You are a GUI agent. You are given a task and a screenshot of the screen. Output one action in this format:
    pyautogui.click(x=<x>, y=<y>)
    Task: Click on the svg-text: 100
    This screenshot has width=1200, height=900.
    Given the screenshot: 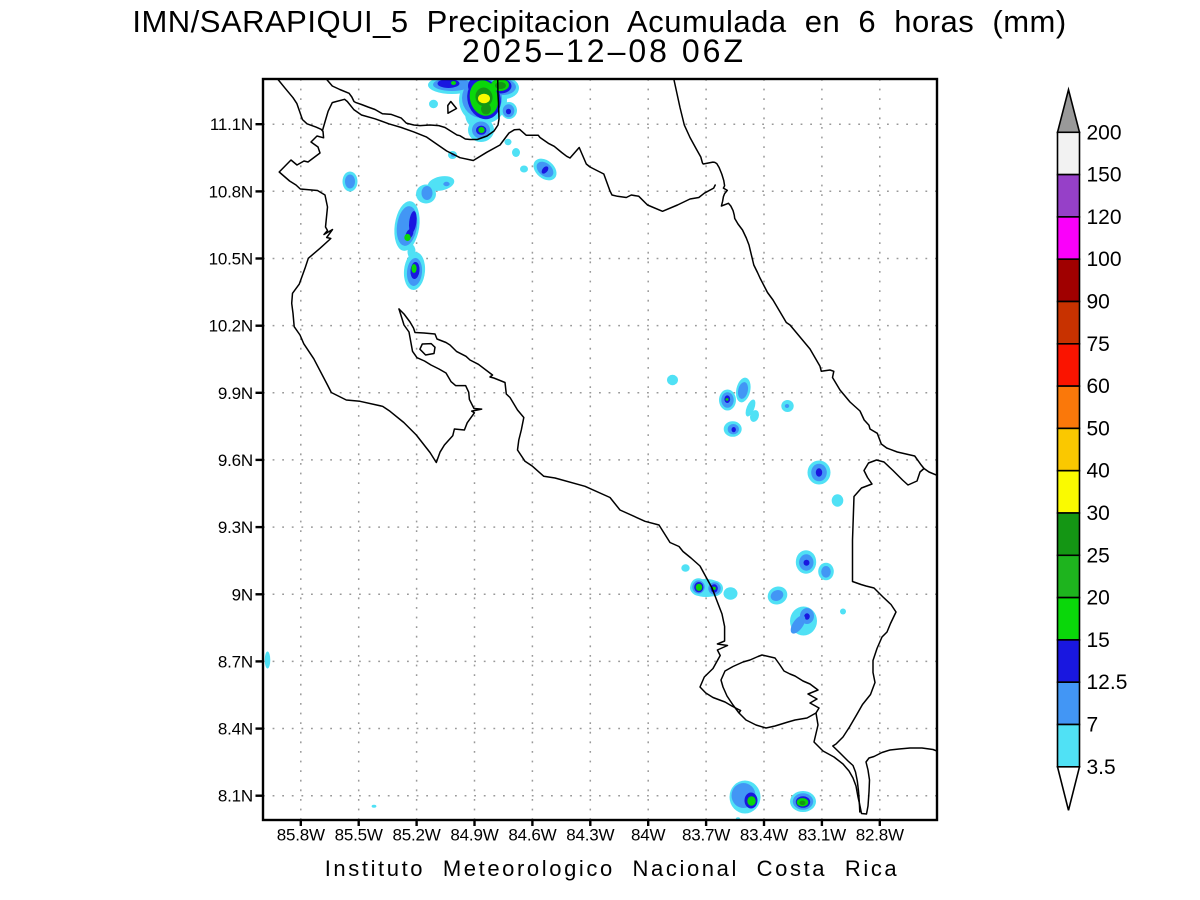 What is the action you would take?
    pyautogui.click(x=1104, y=259)
    